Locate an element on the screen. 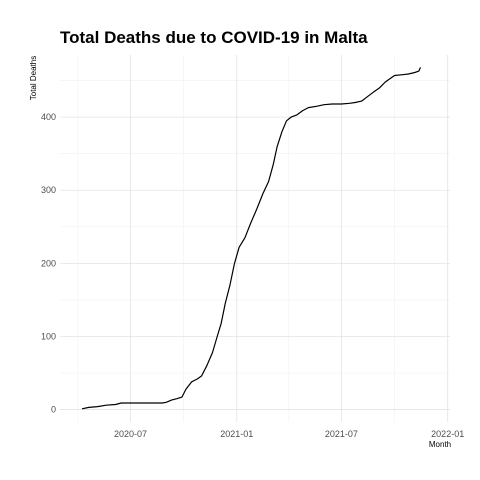 This screenshot has width=480, height=480. x-axis-ticks: 2020-07 2021-01 2021-07 2022-01 is located at coordinates (289, 434).